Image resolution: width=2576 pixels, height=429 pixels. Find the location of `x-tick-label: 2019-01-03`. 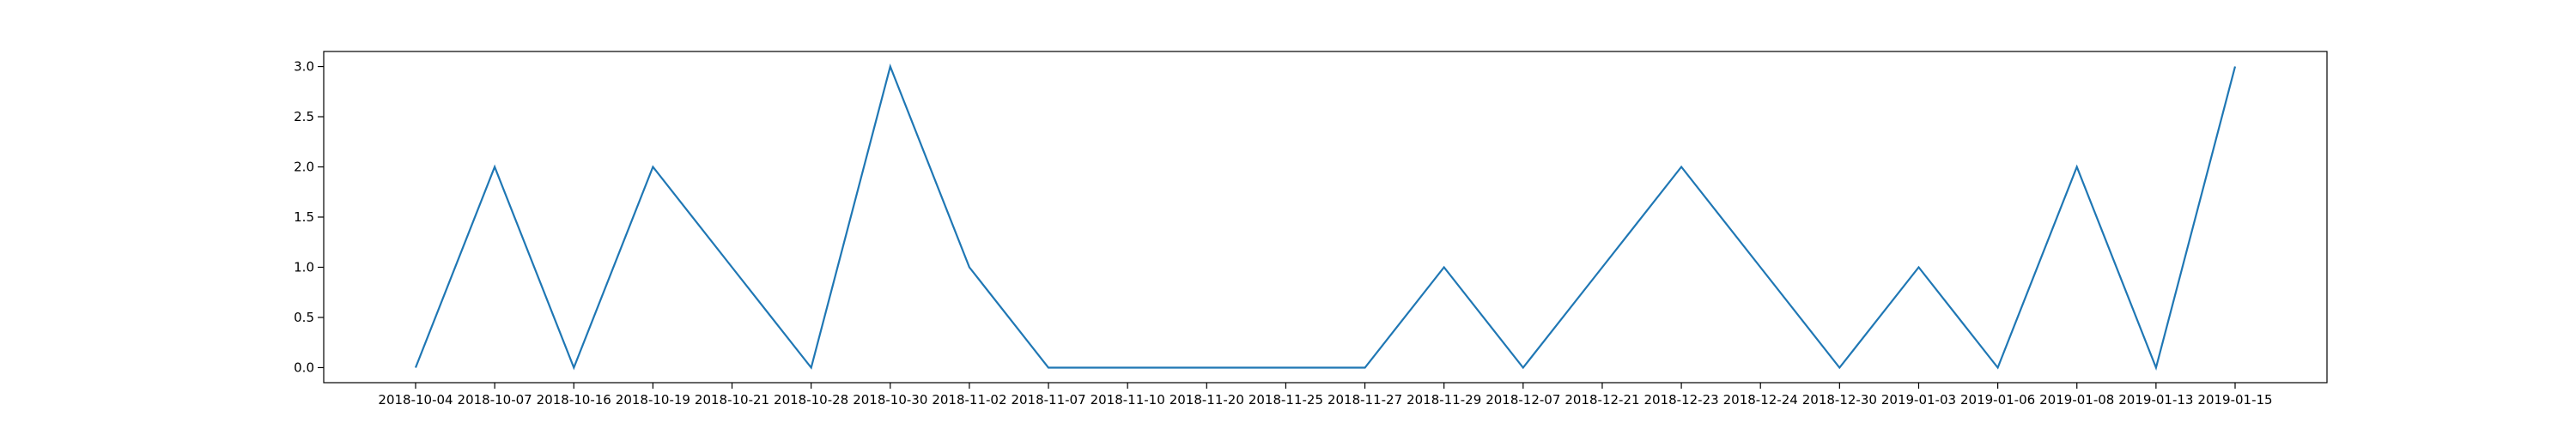

x-tick-label: 2019-01-03 is located at coordinates (1918, 400).